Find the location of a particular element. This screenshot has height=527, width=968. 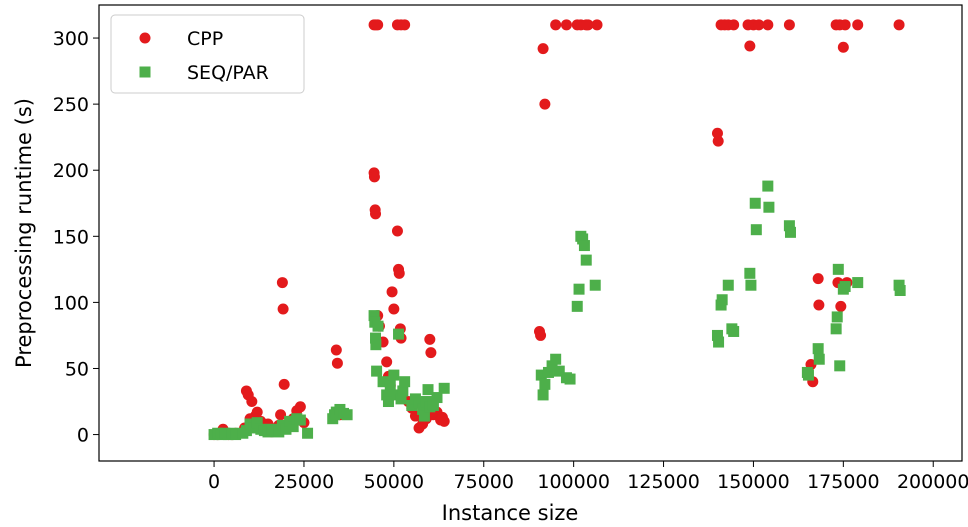

x-tick-label: 25000 is located at coordinates (304, 482).